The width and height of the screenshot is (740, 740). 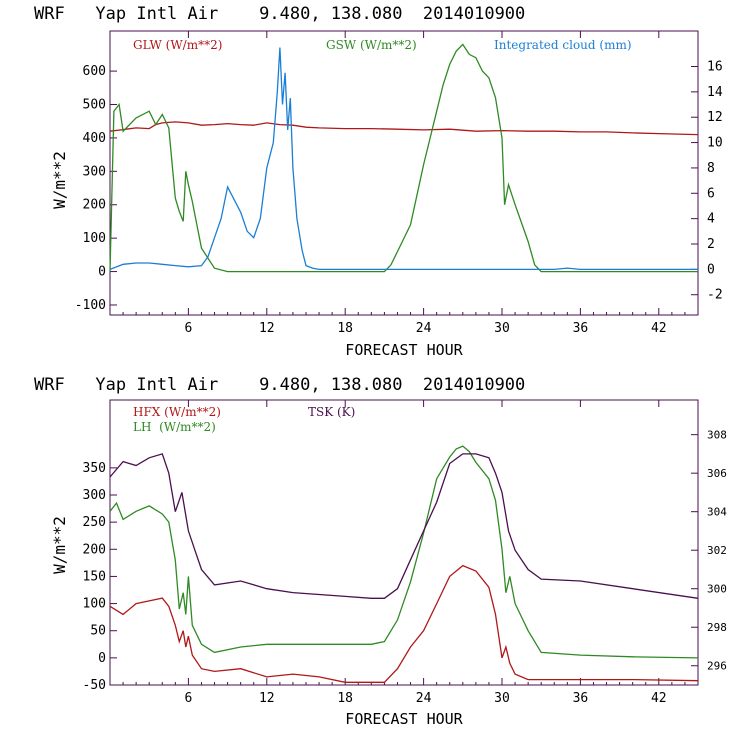 I want to click on bottom-x-tick-label: 36, so click(x=581, y=698).